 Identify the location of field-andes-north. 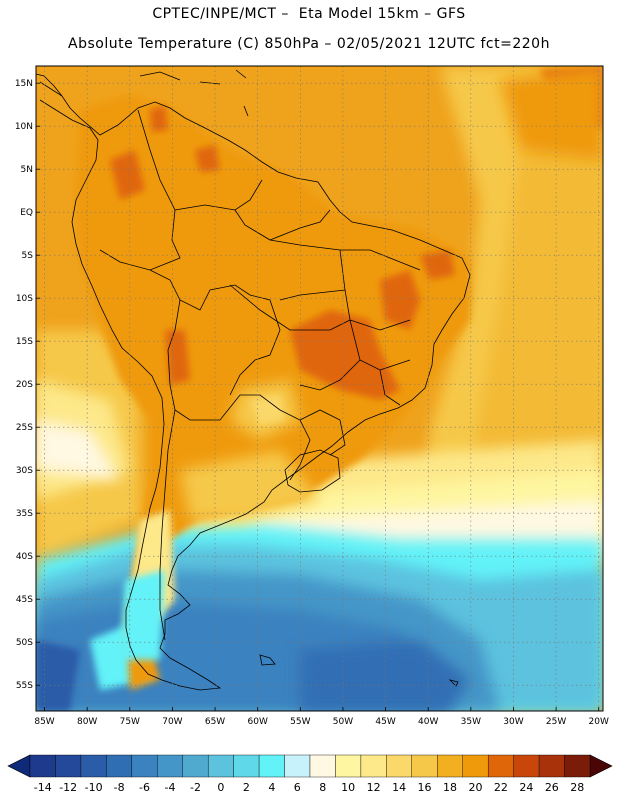
(127, 175).